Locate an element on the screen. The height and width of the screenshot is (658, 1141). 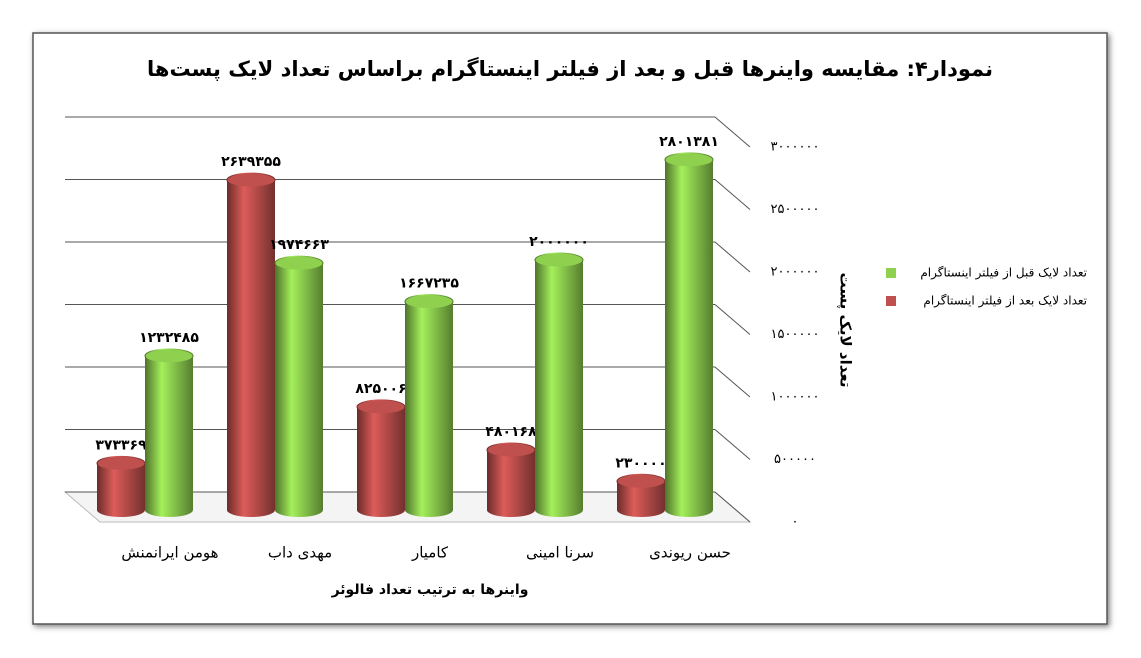
value-label: ۲۶۳۹۳۵۵ is located at coordinates (251, 162).